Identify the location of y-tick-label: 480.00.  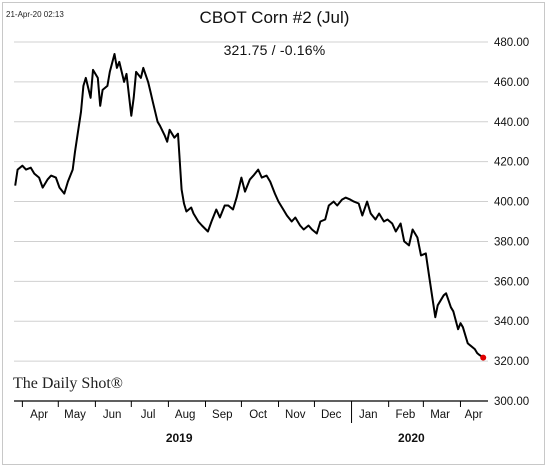
(511, 43).